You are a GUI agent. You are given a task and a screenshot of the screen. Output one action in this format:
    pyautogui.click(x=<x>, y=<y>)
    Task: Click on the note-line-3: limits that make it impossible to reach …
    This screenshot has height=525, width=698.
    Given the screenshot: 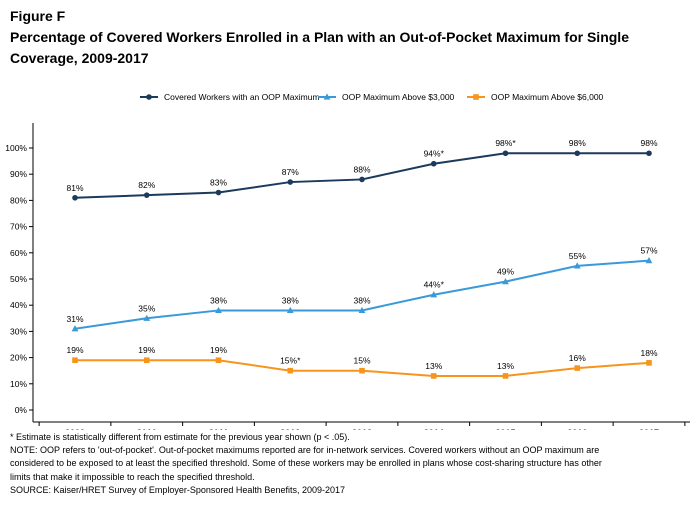 What is the action you would take?
    pyautogui.click(x=132, y=476)
    